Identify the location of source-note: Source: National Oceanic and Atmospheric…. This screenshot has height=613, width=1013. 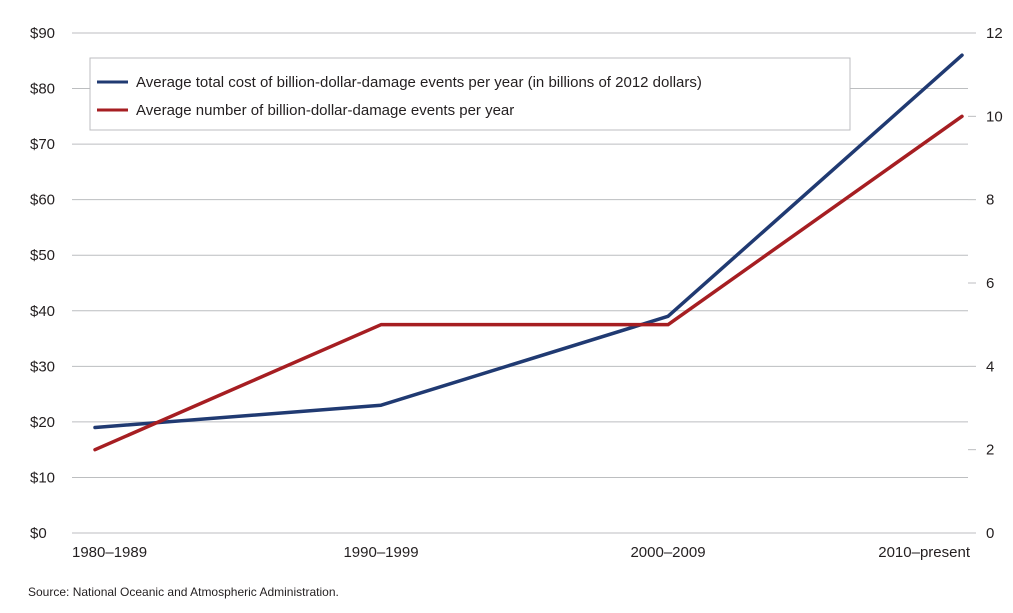
(183, 592).